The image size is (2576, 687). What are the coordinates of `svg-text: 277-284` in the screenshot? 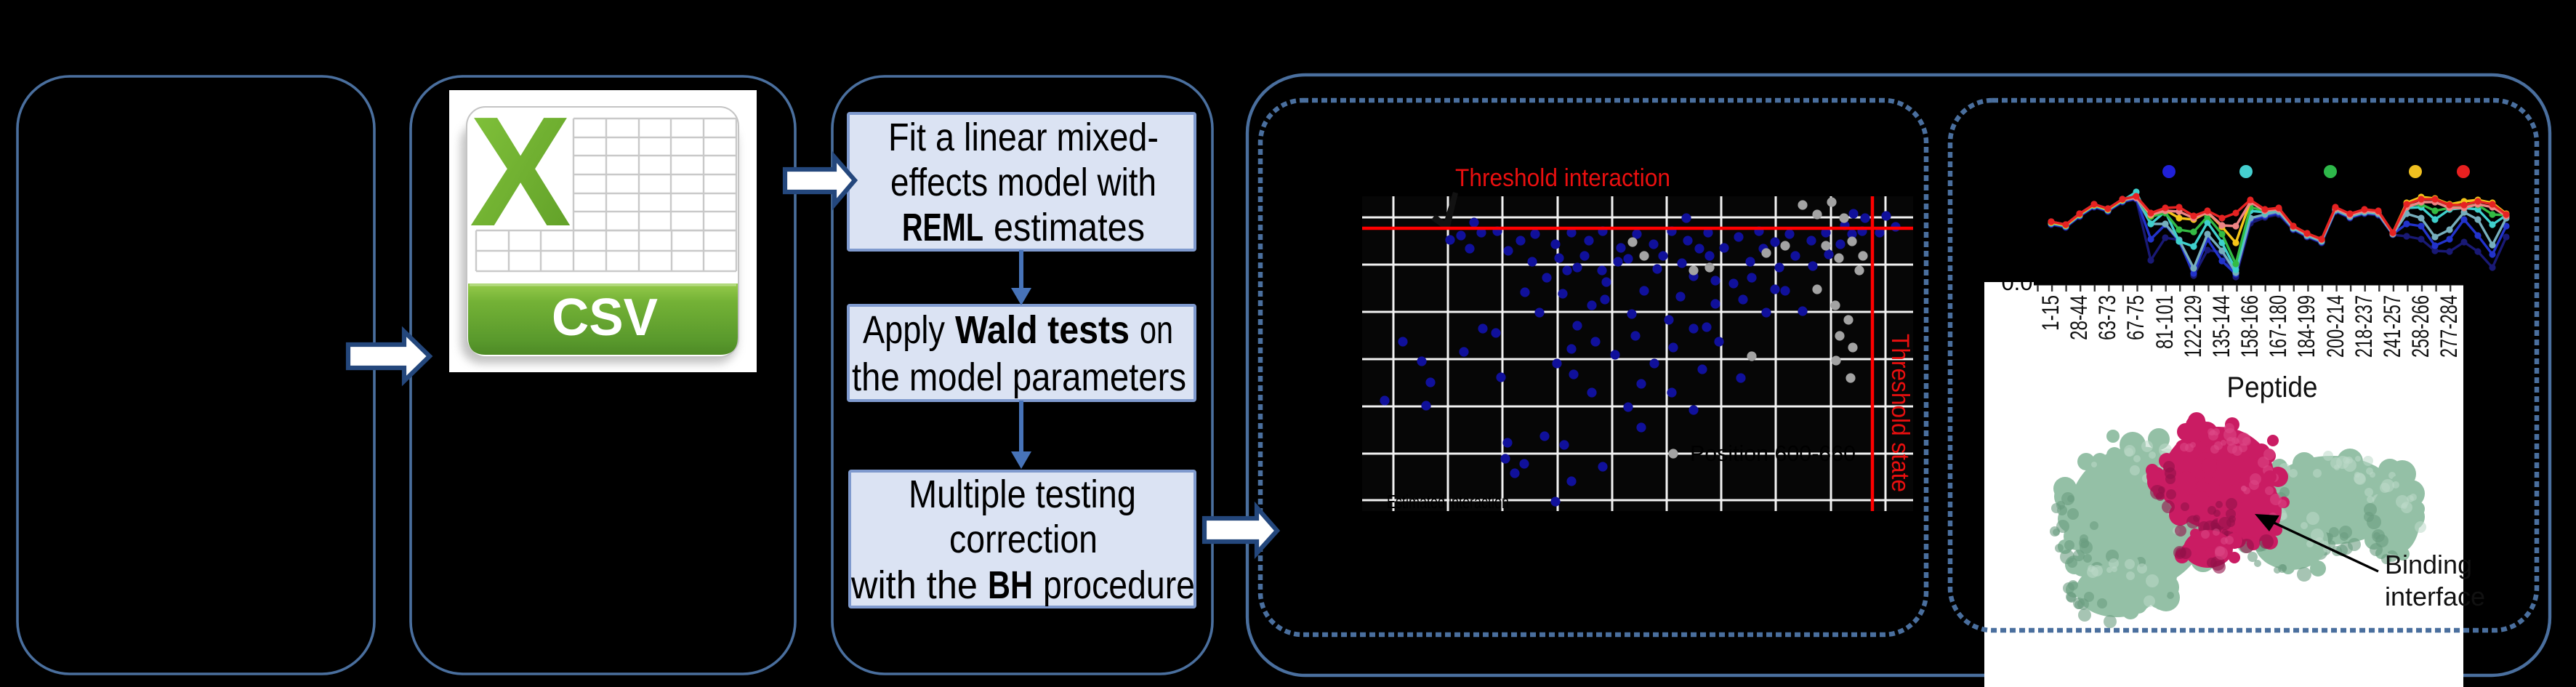 It's located at (2449, 326).